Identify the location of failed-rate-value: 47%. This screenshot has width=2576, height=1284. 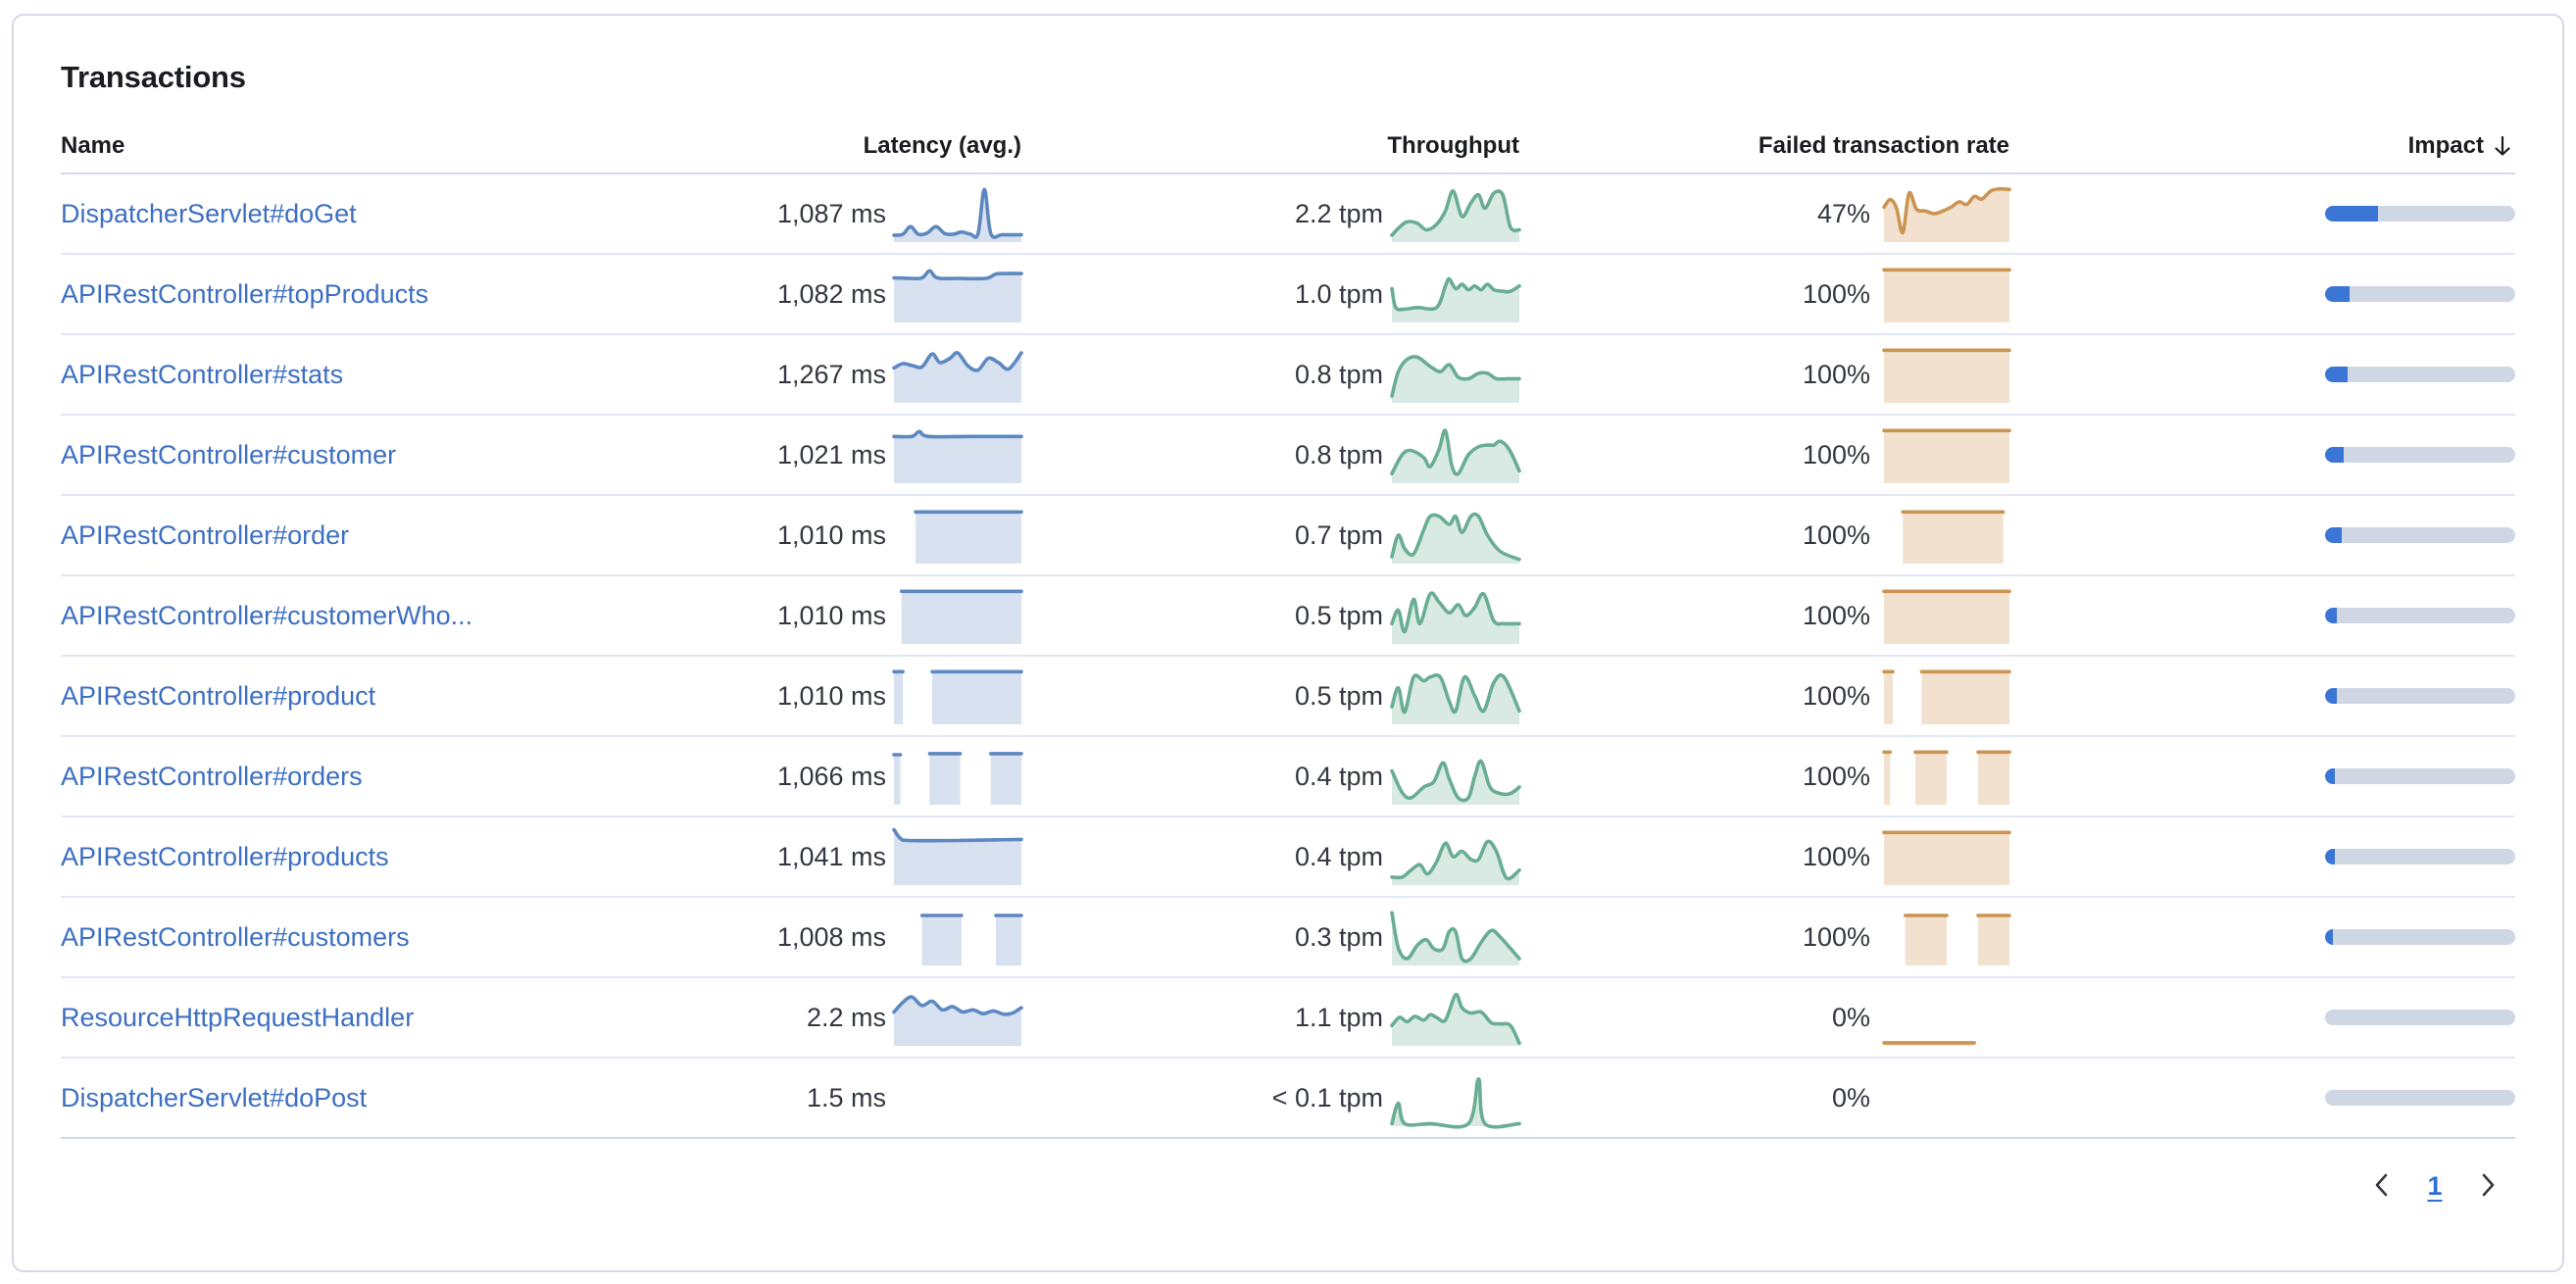
(1843, 213).